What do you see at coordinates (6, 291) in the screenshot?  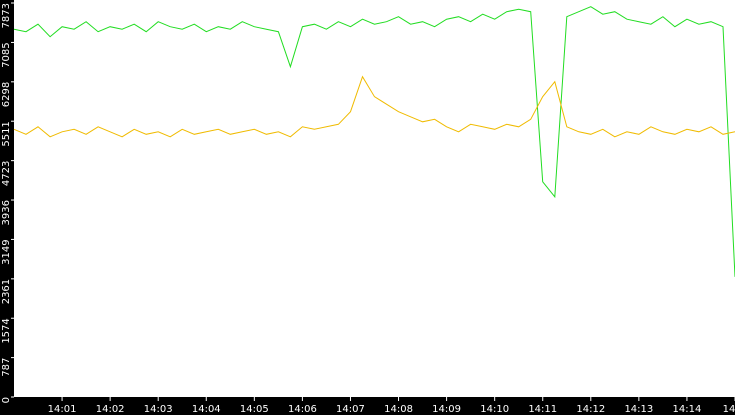 I see `y-tick-label: 2361` at bounding box center [6, 291].